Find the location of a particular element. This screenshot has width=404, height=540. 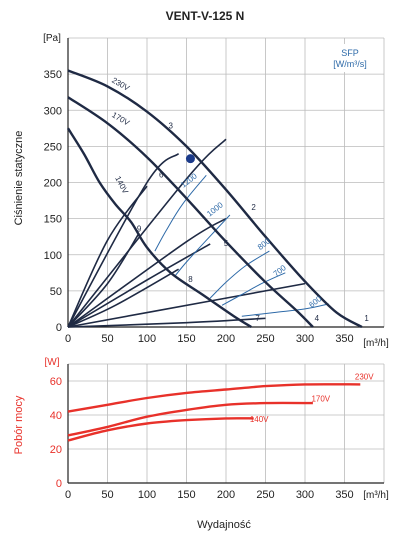

power-series-label: 230V is located at coordinates (364, 376).